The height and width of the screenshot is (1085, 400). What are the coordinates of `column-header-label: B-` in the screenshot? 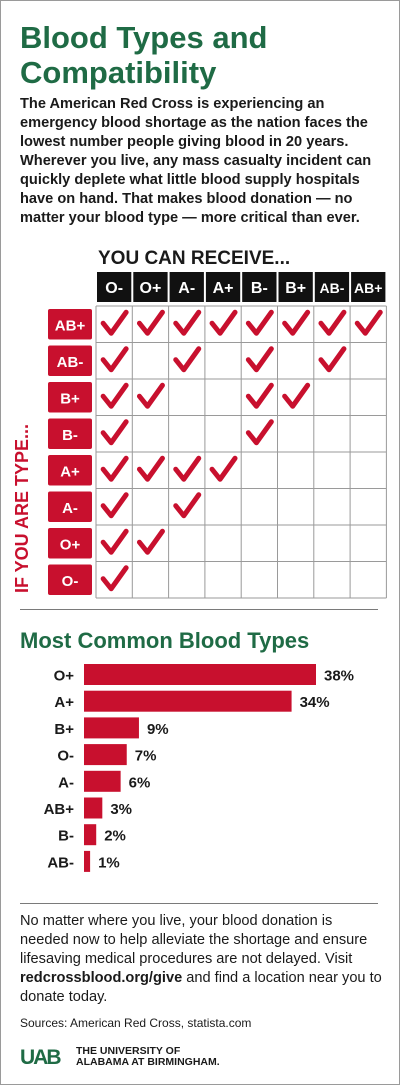 It's located at (259, 288).